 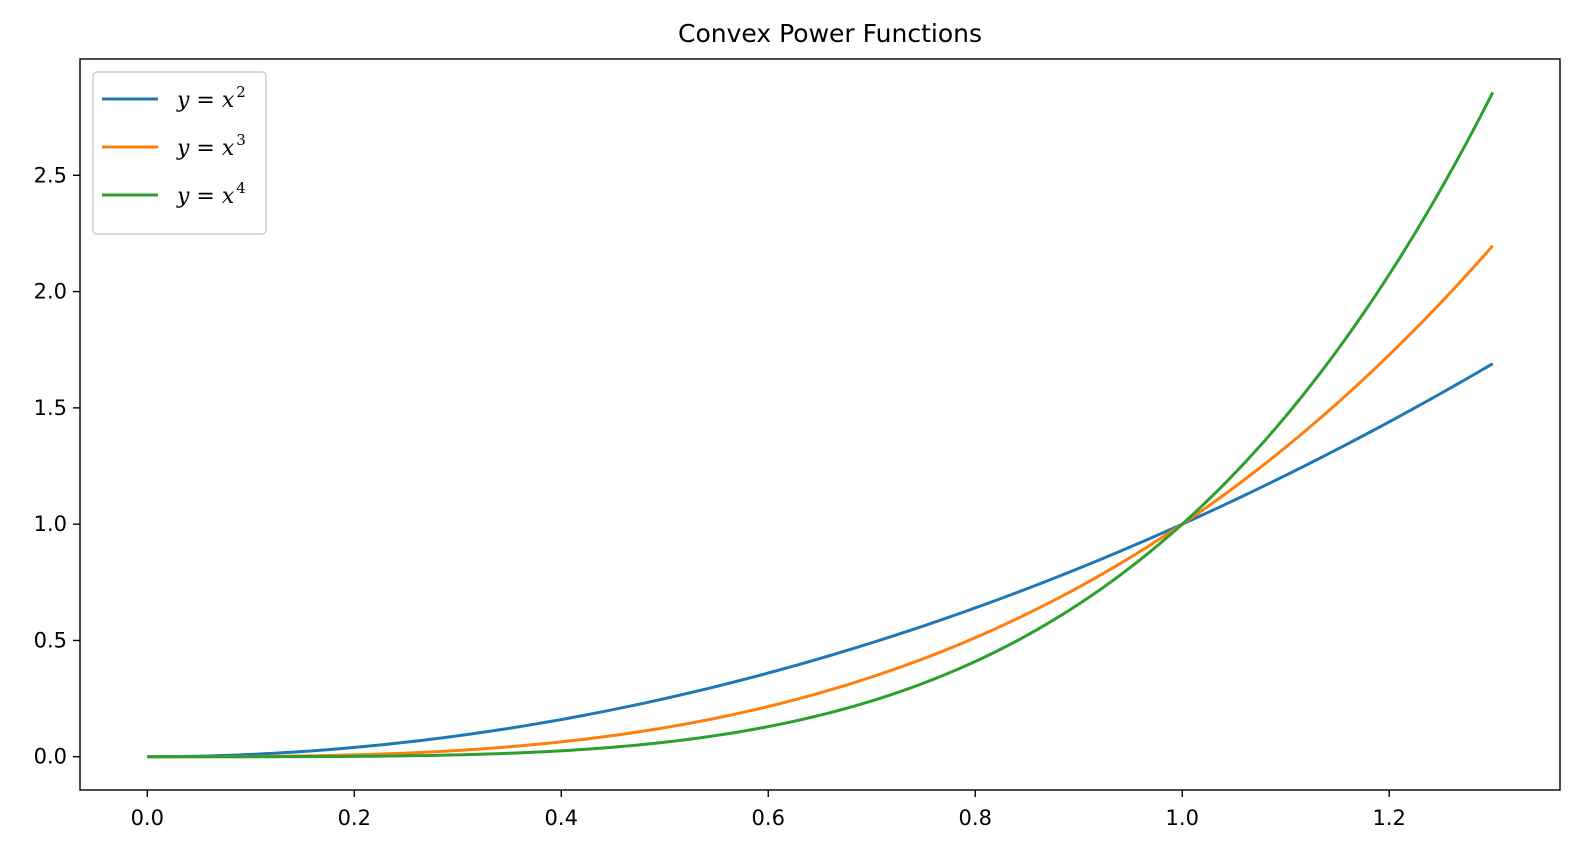 I want to click on x-axis: 0.0 0.2 0.4 0.6 0.8 1.0 1.2, so click(x=768, y=810).